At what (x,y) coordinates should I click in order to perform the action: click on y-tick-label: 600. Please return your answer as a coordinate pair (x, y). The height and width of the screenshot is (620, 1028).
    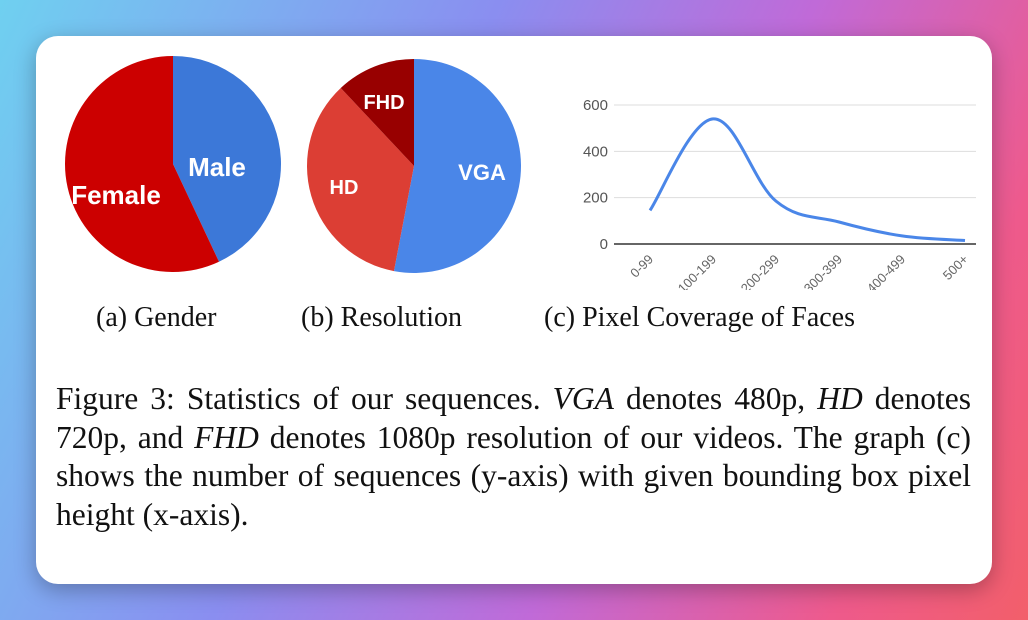
    Looking at the image, I should click on (595, 105).